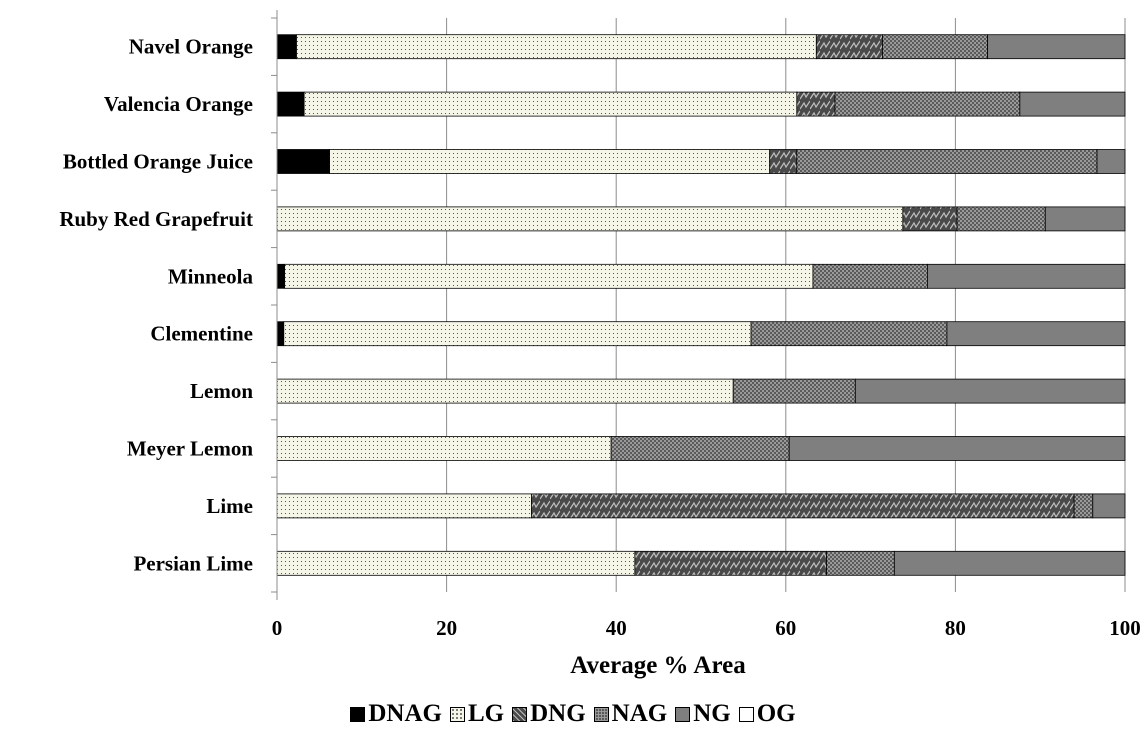 The height and width of the screenshot is (742, 1146). What do you see at coordinates (221, 391) in the screenshot?
I see `category-label: Lemon` at bounding box center [221, 391].